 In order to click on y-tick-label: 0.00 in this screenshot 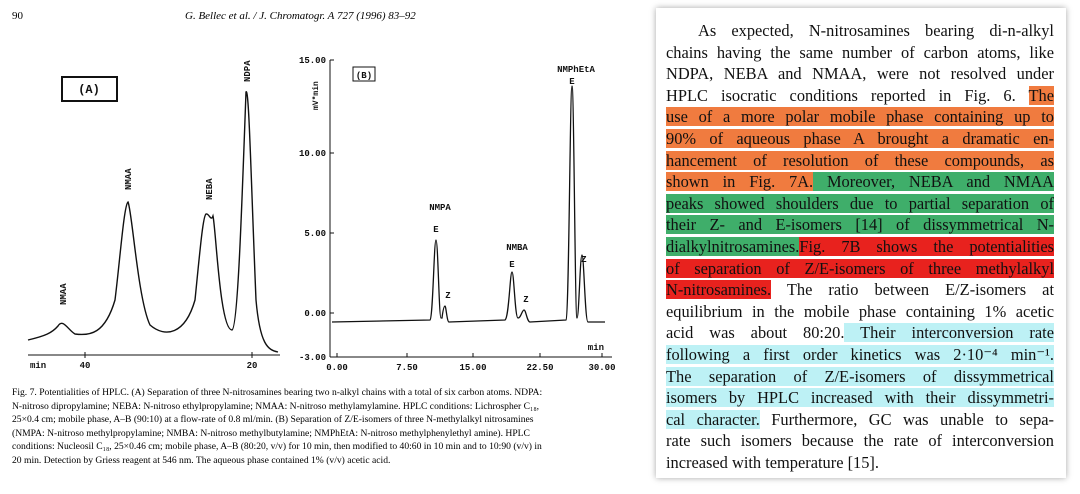, I will do `click(315, 314)`.